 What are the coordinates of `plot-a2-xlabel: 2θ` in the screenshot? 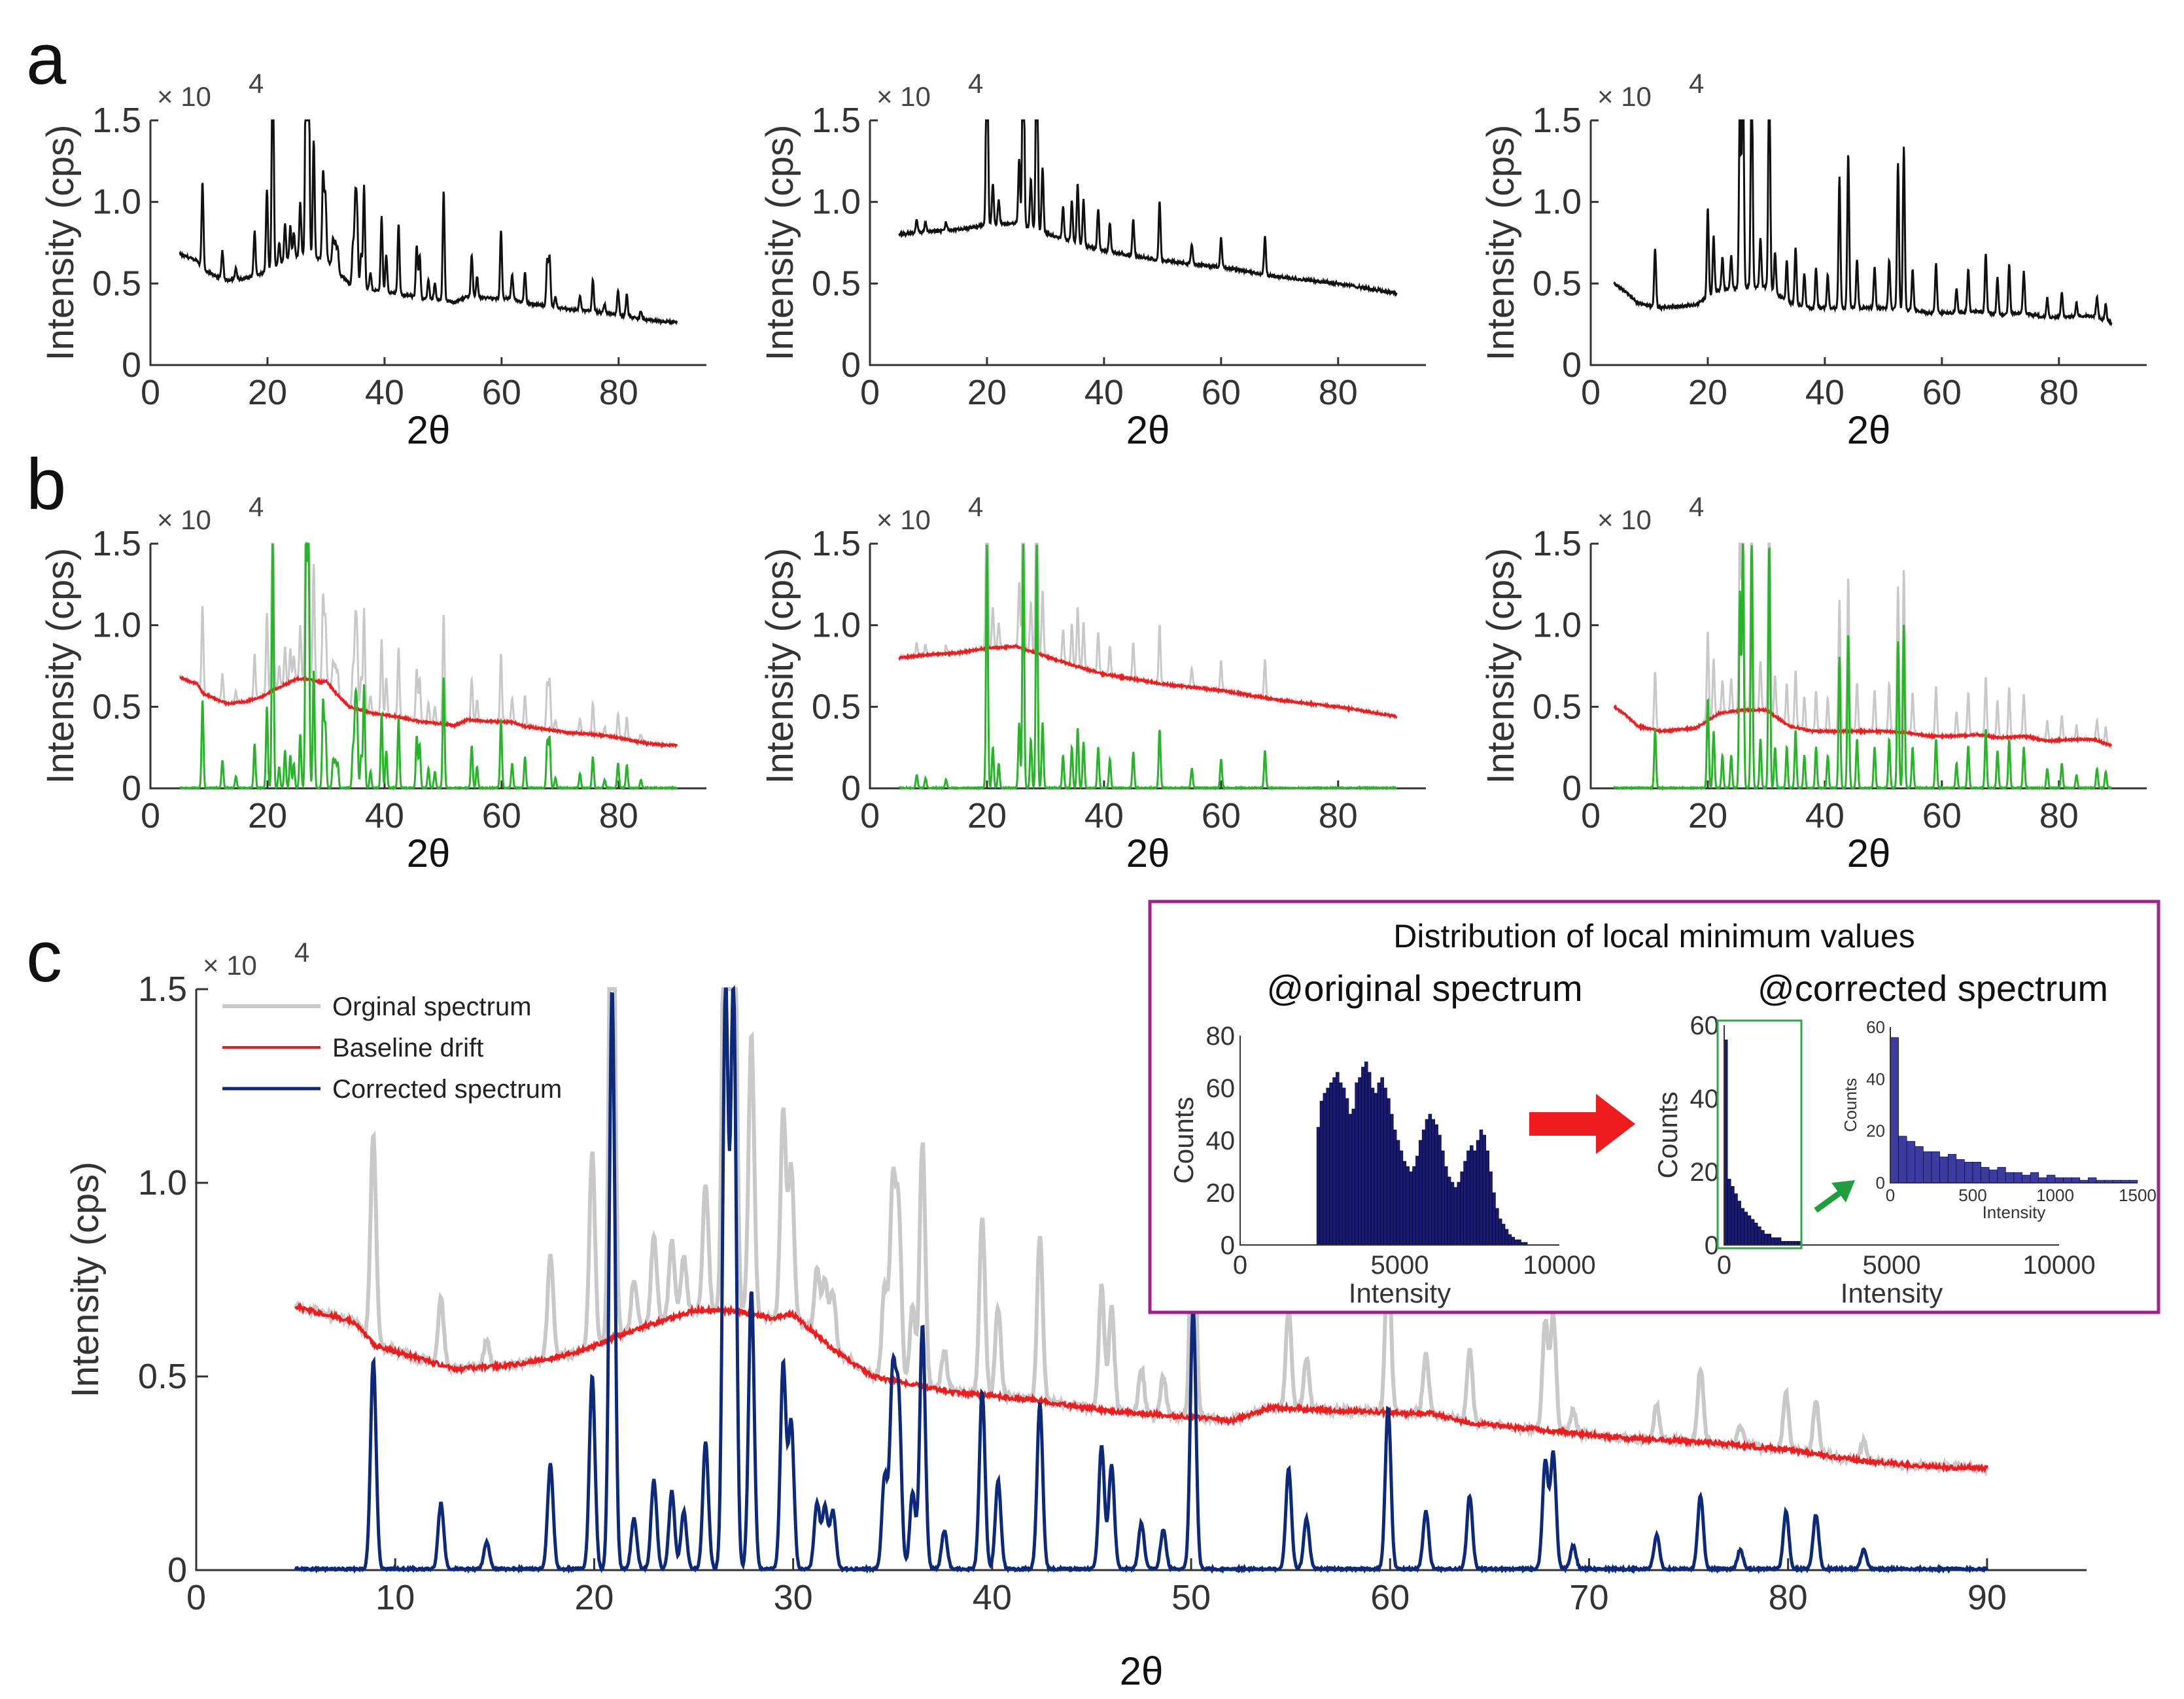 It's located at (1148, 430).